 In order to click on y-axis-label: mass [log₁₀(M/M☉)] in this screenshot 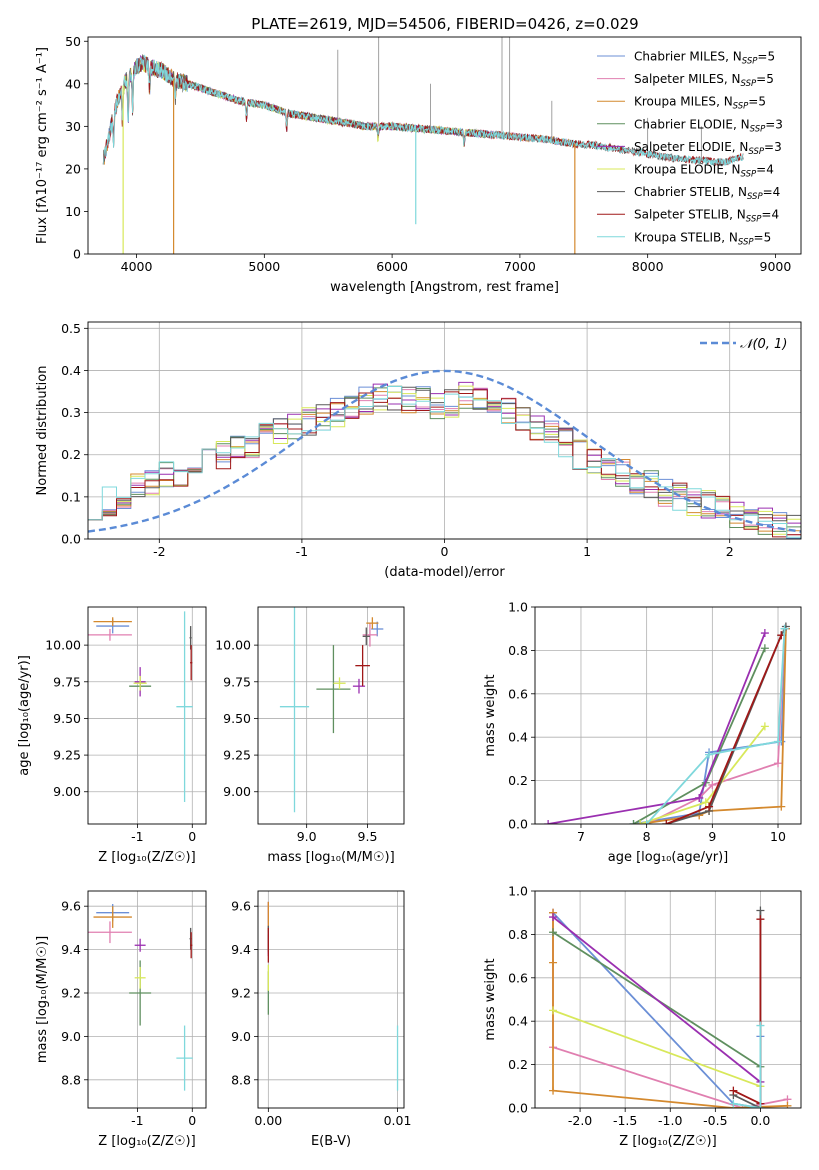, I will do `click(42, 999)`.